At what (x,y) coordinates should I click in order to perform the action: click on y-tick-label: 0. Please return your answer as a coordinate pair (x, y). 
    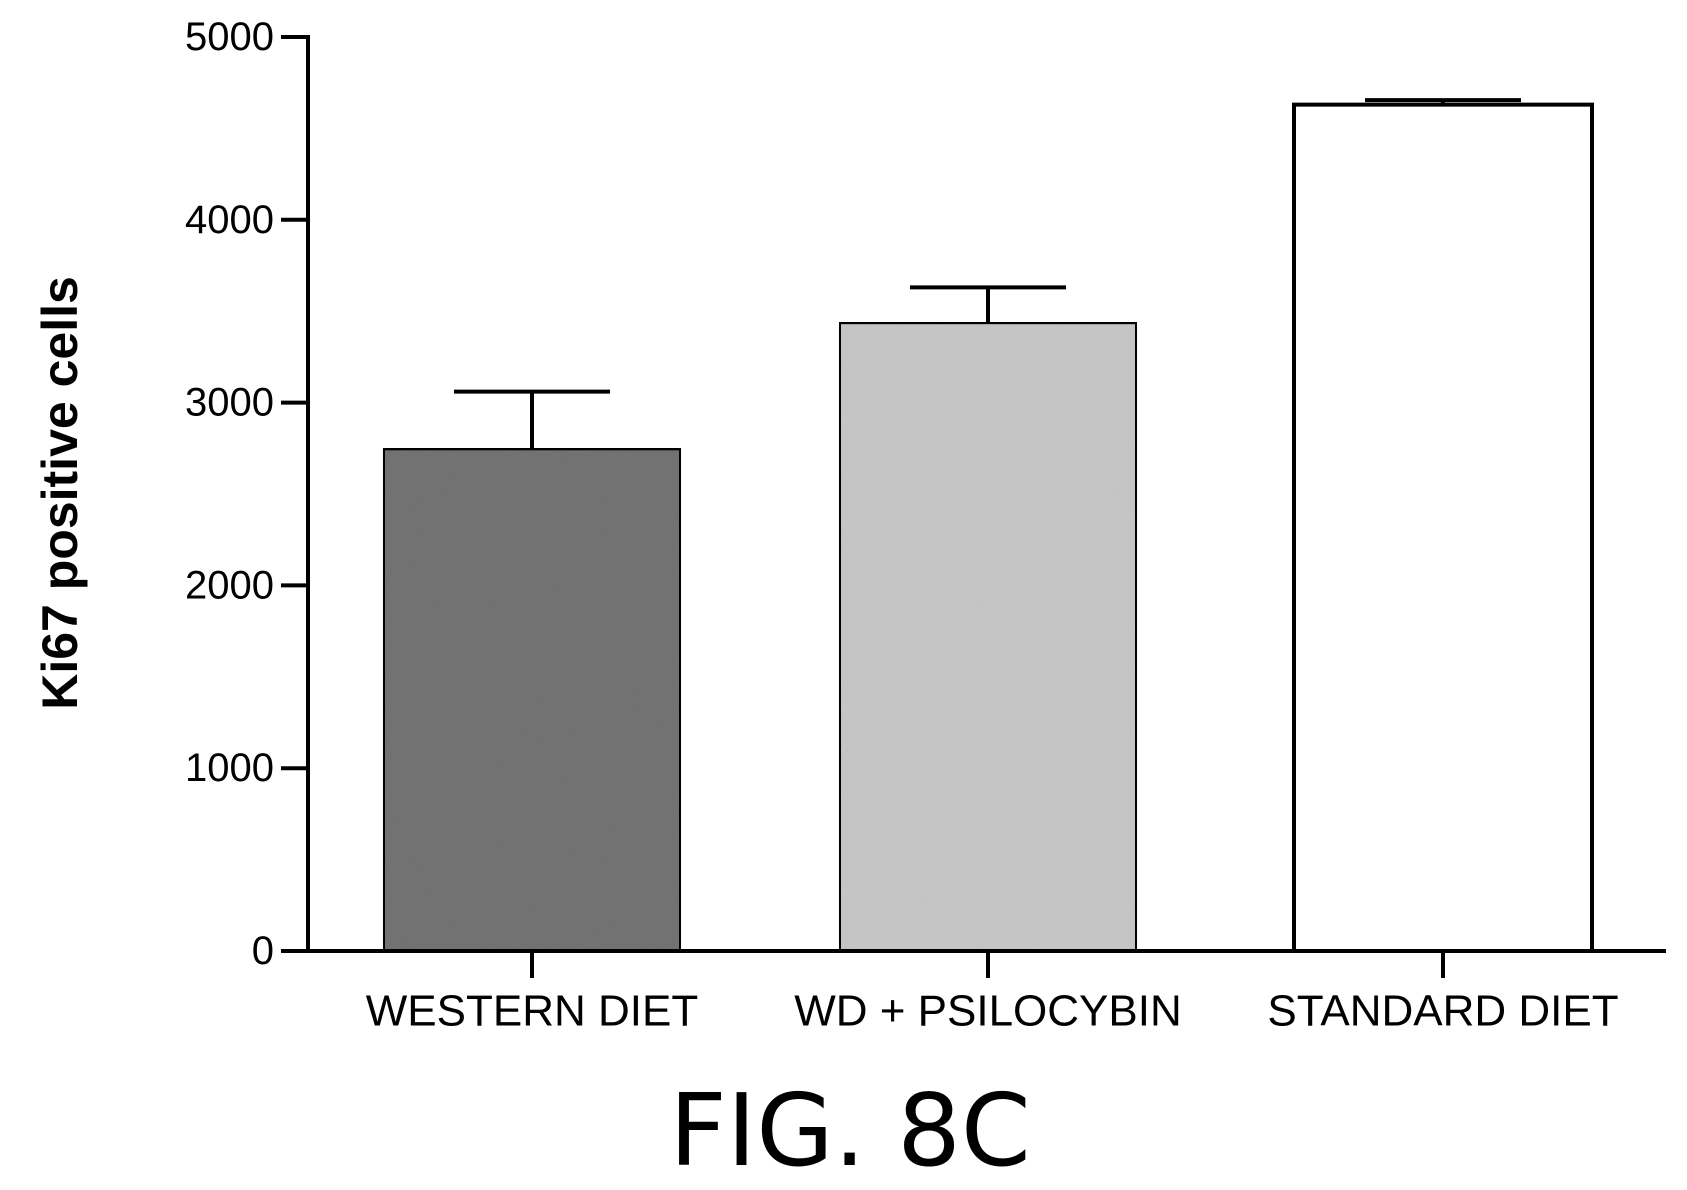
    Looking at the image, I should click on (263, 951).